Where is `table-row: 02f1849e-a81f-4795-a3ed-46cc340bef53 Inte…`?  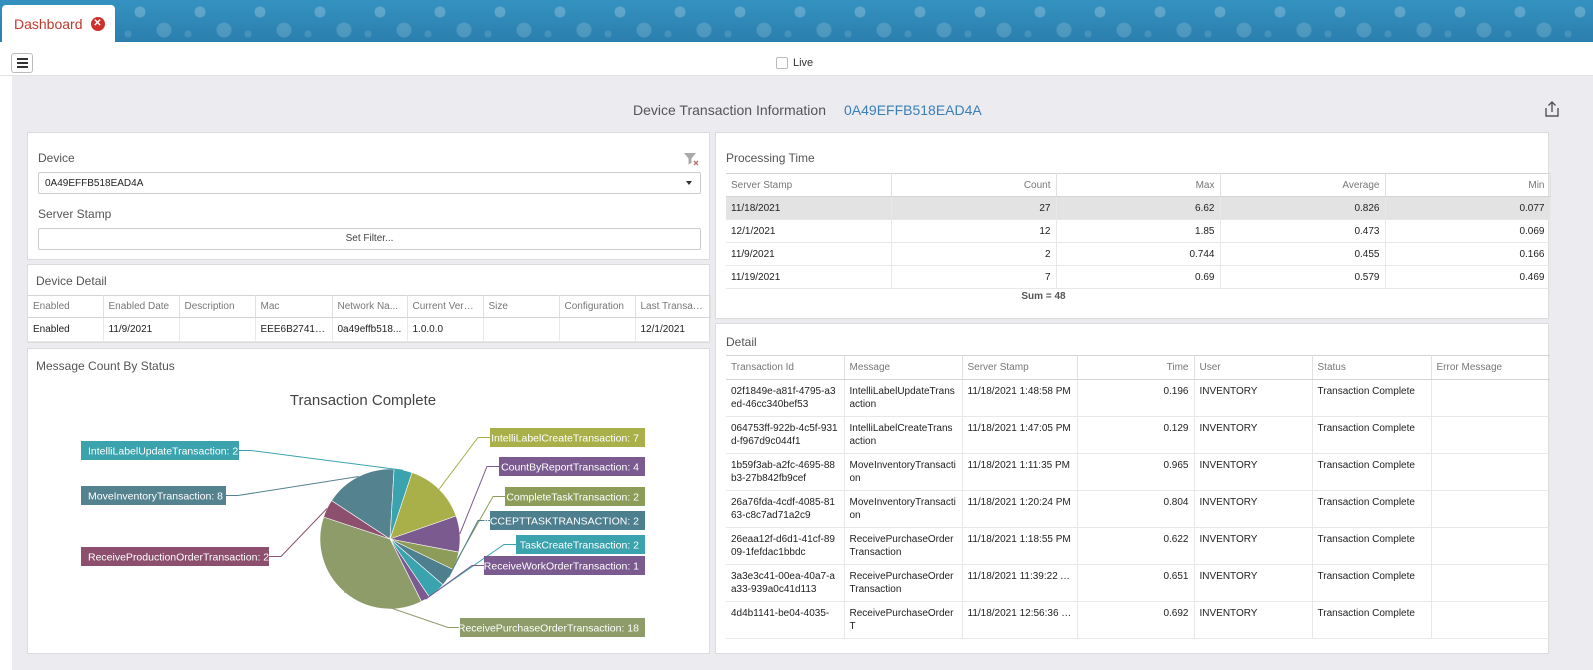
table-row: 02f1849e-a81f-4795-a3ed-46cc340bef53 Inte… is located at coordinates (1138, 398).